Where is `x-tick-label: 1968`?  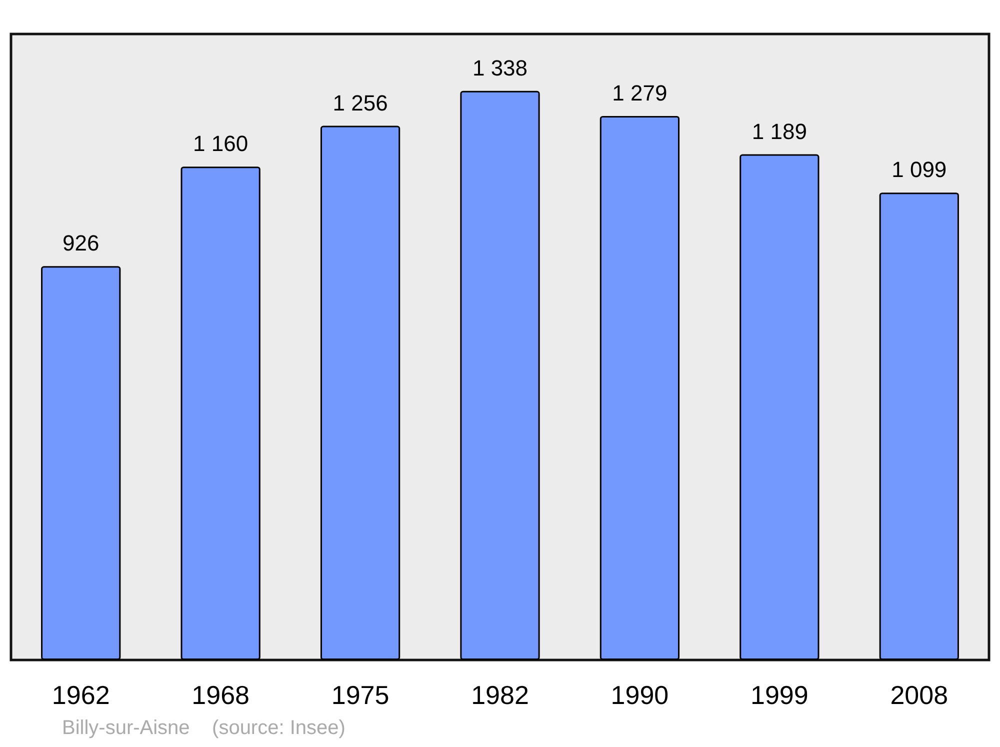
x-tick-label: 1968 is located at coordinates (221, 695).